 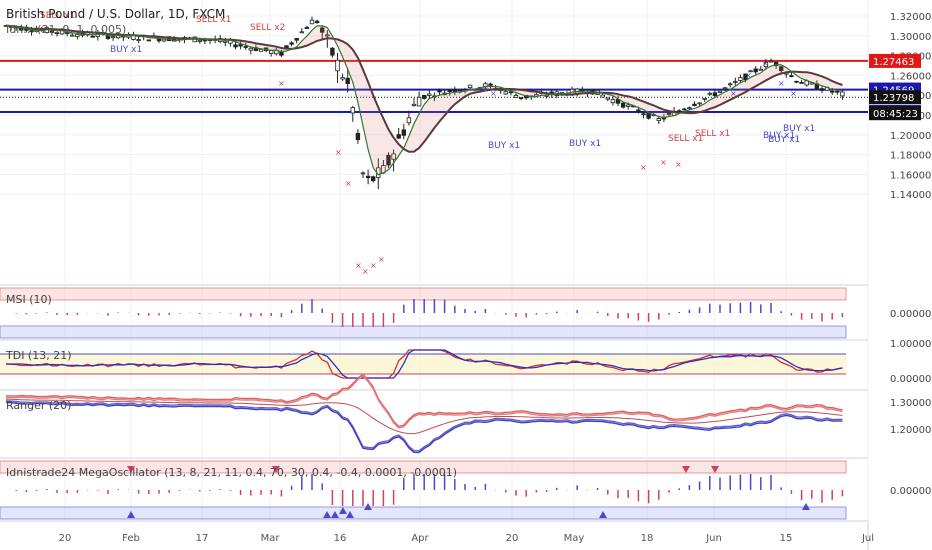 I want to click on mega-down-arrow, so click(x=686, y=469).